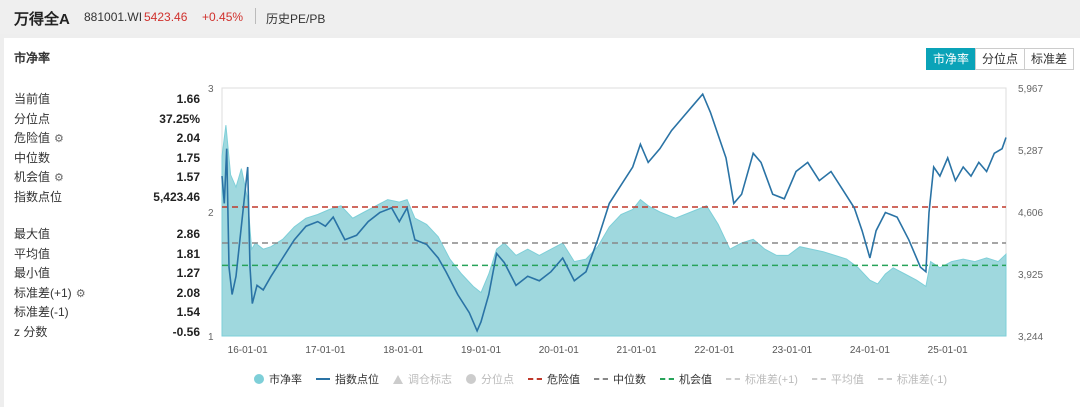  I want to click on panel-title: 市净率, so click(32, 58).